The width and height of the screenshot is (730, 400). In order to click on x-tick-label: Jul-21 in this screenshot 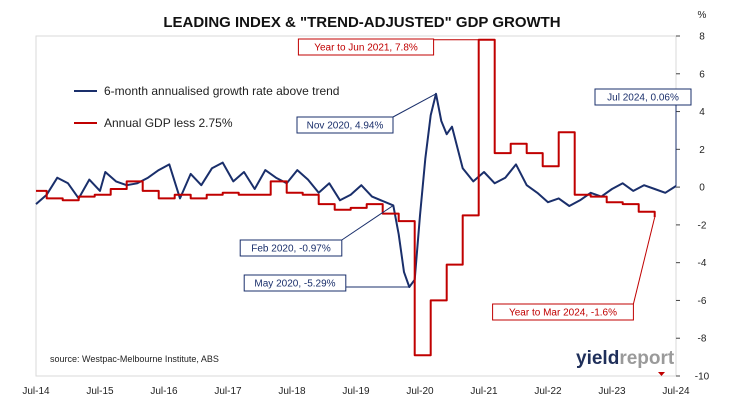, I will do `click(484, 391)`.